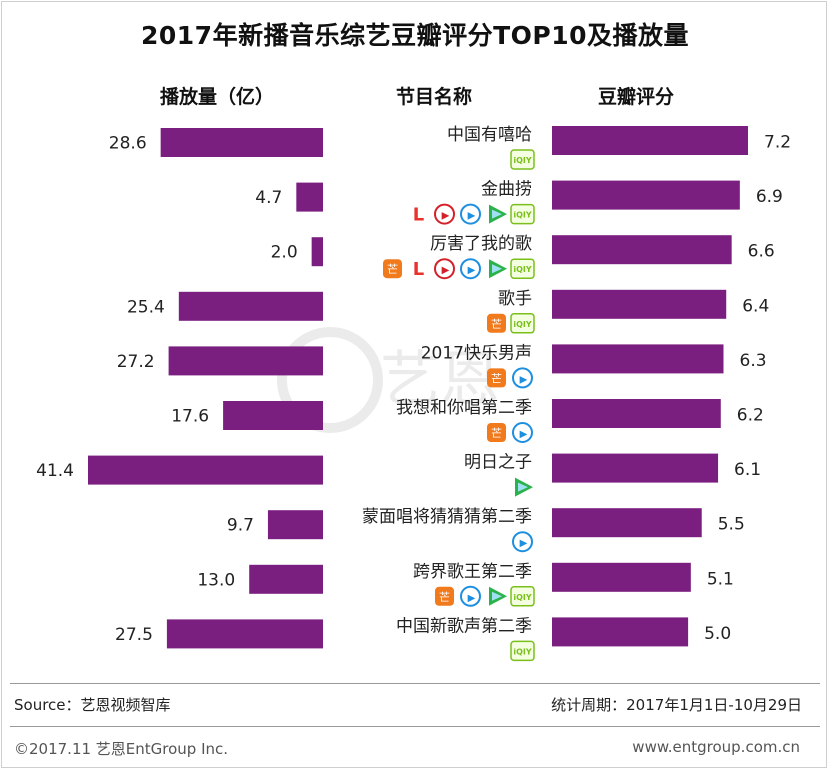 This screenshot has height=771, width=830. What do you see at coordinates (284, 253) in the screenshot?
I see `views-value-label: 2.0` at bounding box center [284, 253].